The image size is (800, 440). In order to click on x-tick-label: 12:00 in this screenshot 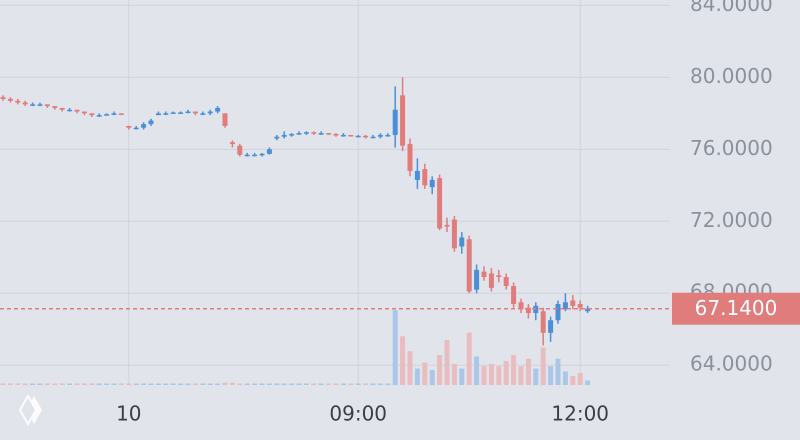, I will do `click(580, 414)`.